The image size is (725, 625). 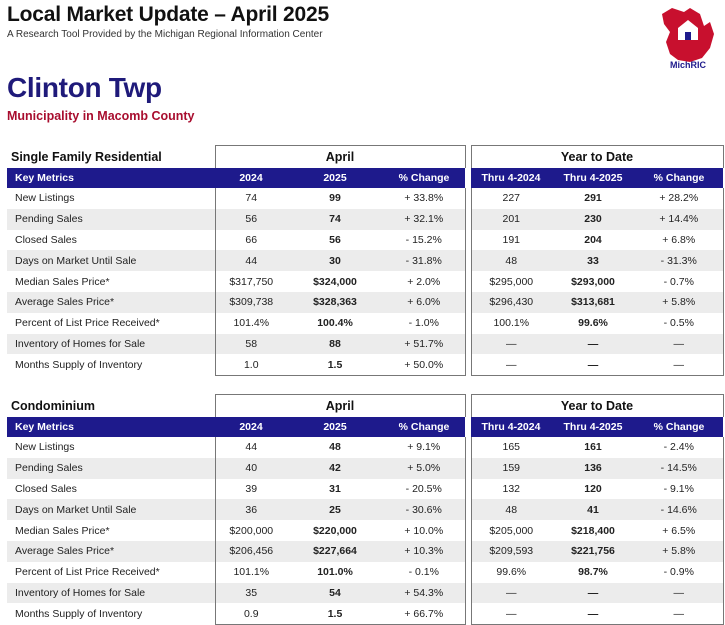 I want to click on month-current-value: 48, so click(x=335, y=447).